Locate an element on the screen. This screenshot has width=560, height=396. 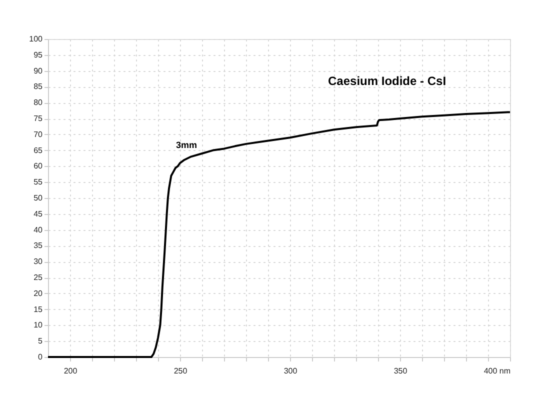
y-tick-label: 70 is located at coordinates (39, 134).